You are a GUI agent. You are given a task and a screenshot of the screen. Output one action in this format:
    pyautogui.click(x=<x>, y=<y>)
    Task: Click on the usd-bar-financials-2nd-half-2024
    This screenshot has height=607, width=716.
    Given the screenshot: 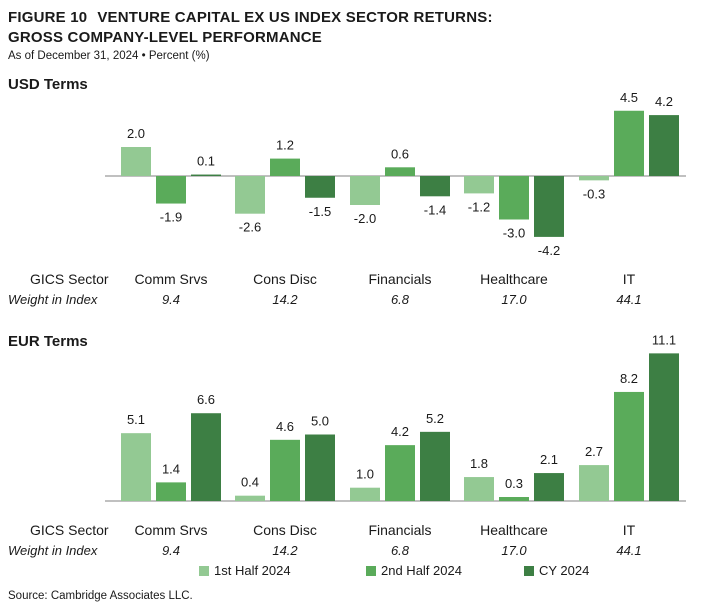 What is the action you would take?
    pyautogui.click(x=400, y=171)
    